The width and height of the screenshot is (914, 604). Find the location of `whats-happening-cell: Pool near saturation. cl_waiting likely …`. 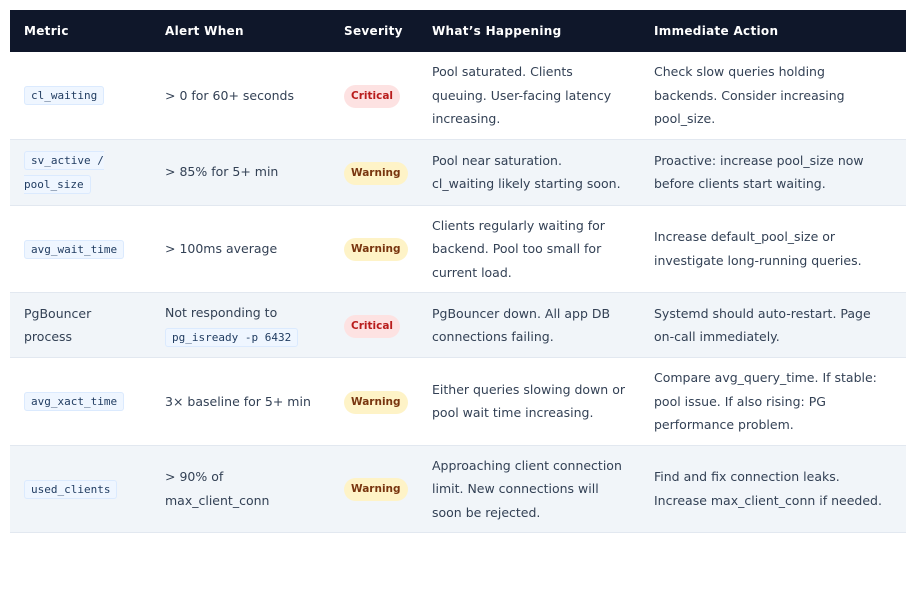

whats-happening-cell: Pool near saturation. cl_waiting likely … is located at coordinates (529, 172).